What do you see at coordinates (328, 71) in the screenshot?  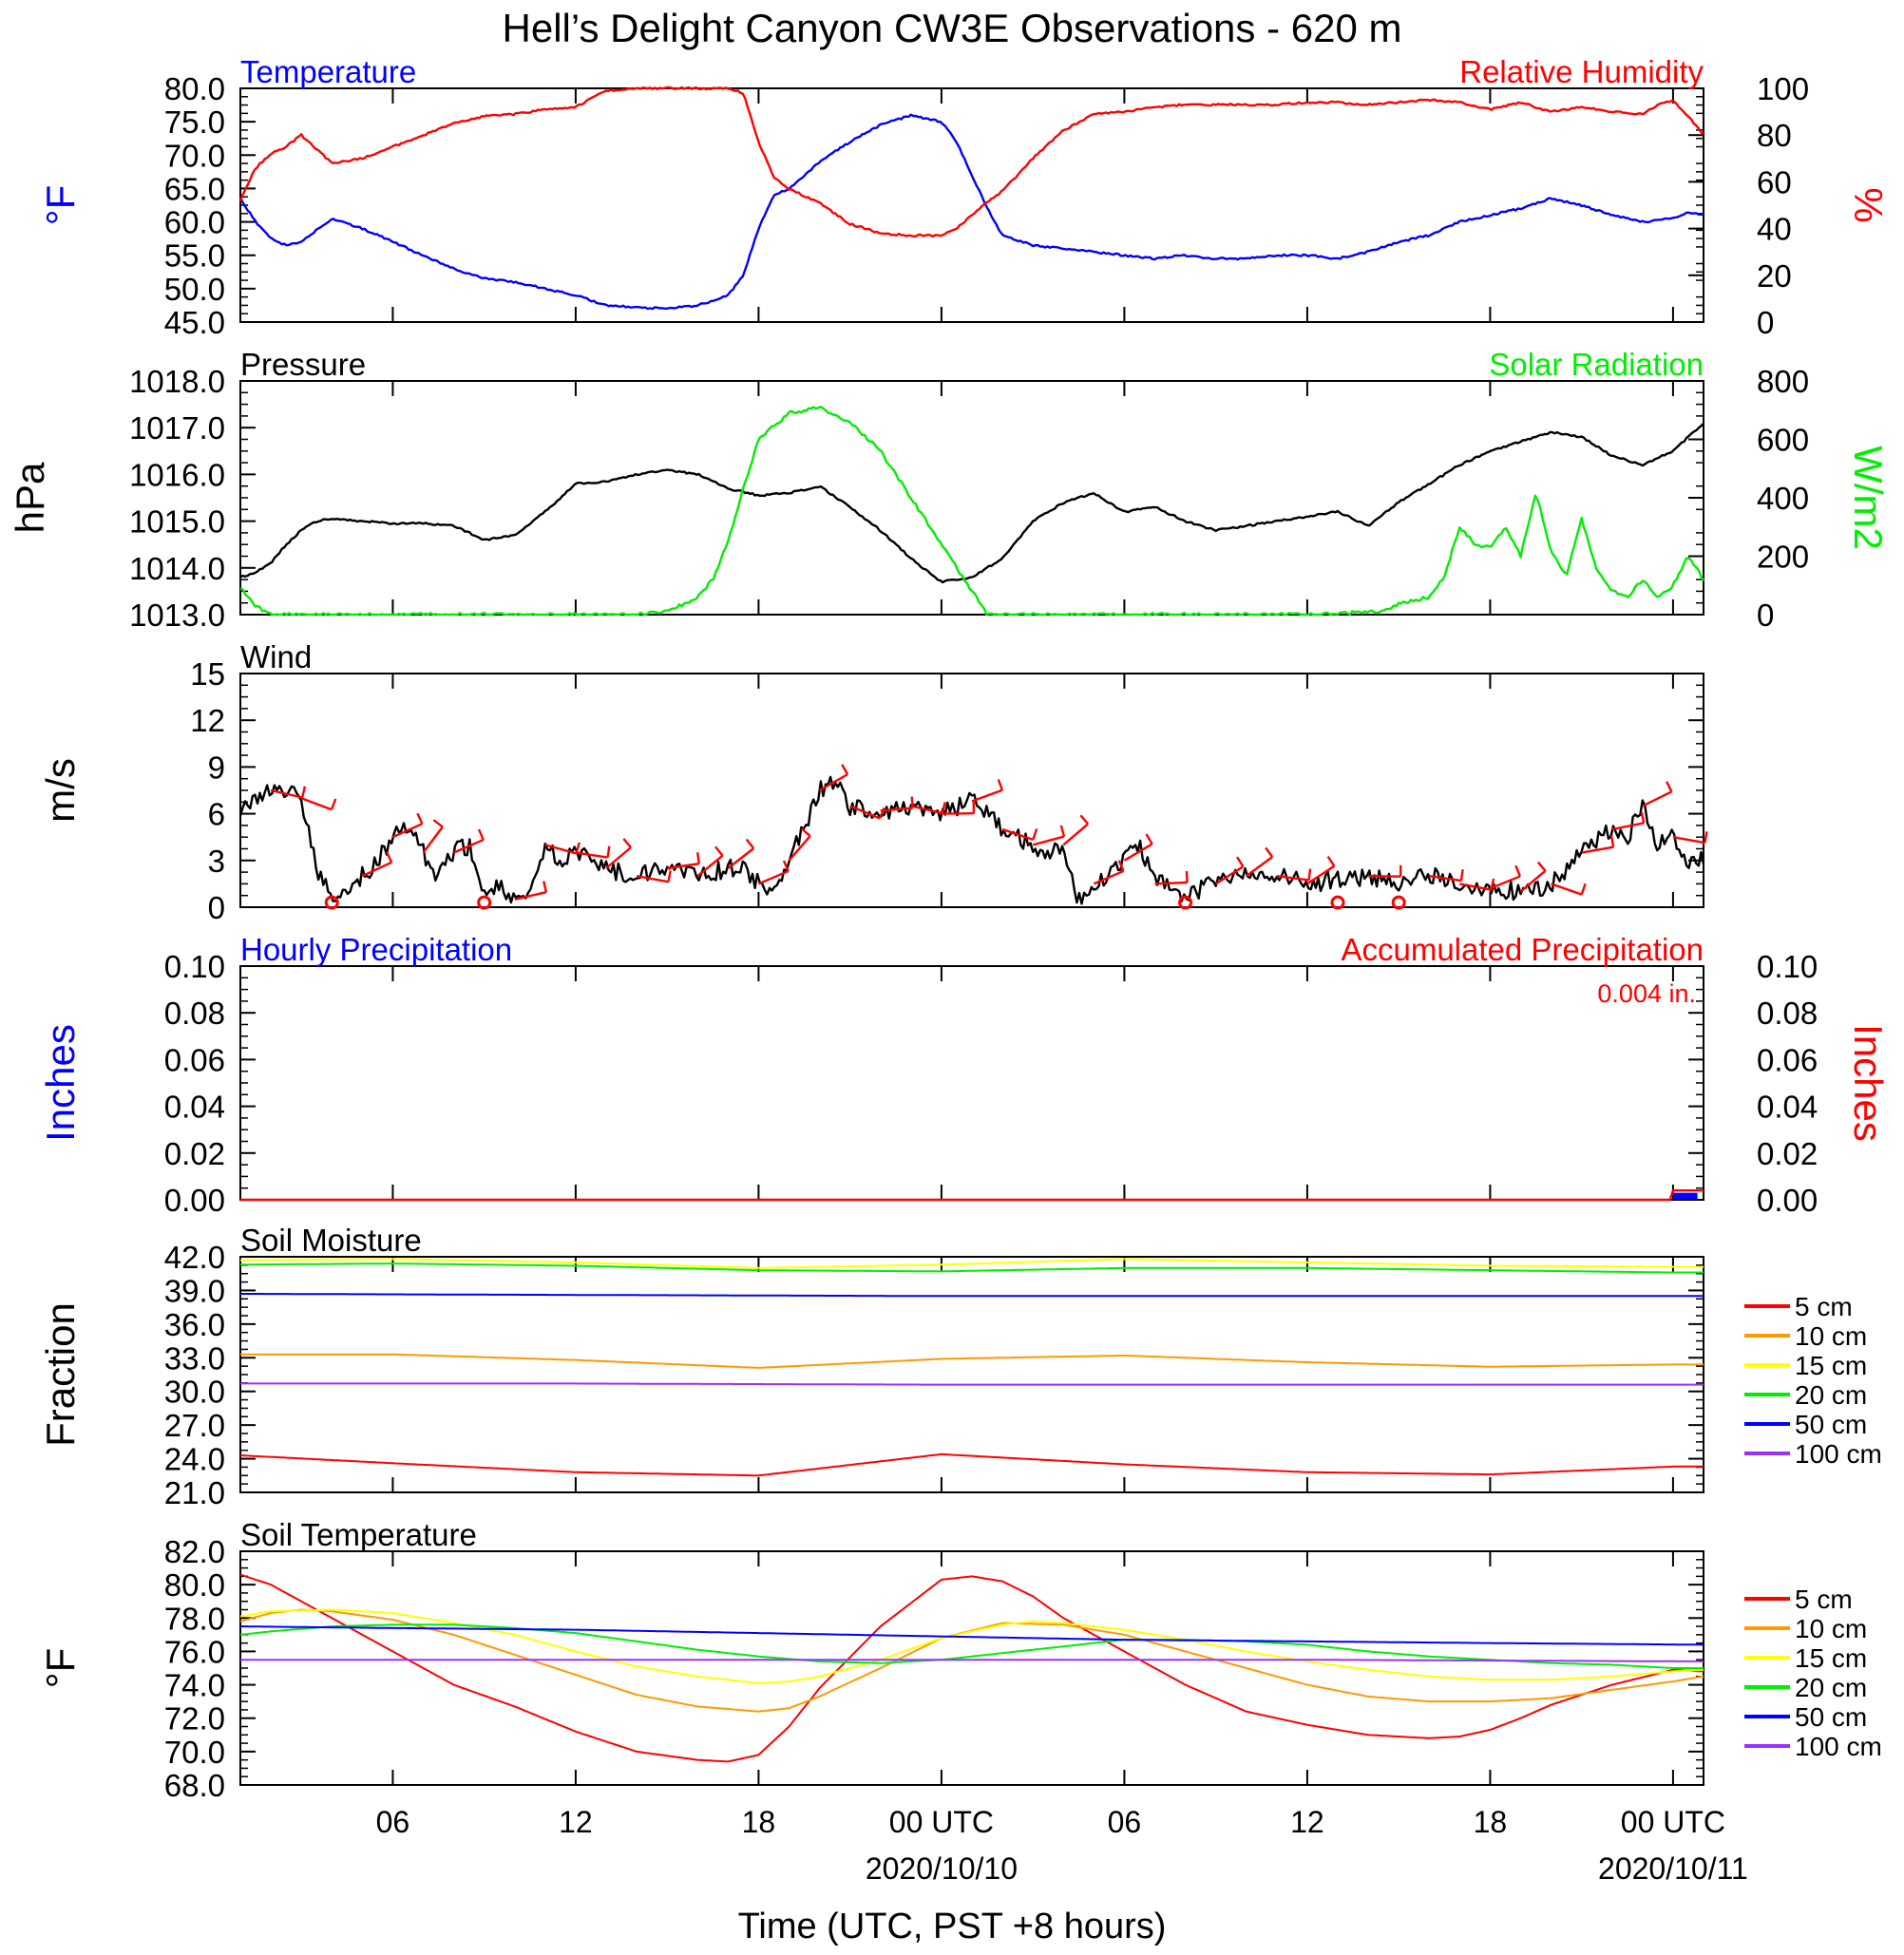 I see `panel-title-left: Temperature` at bounding box center [328, 71].